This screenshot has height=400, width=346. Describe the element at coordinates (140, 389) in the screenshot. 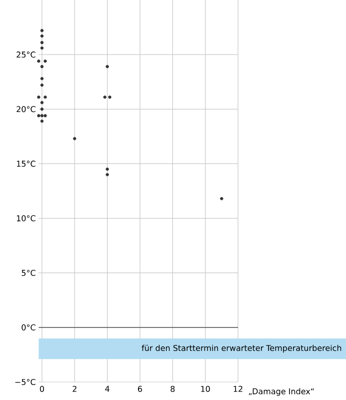

I see `x-tick-label: 6` at that location.